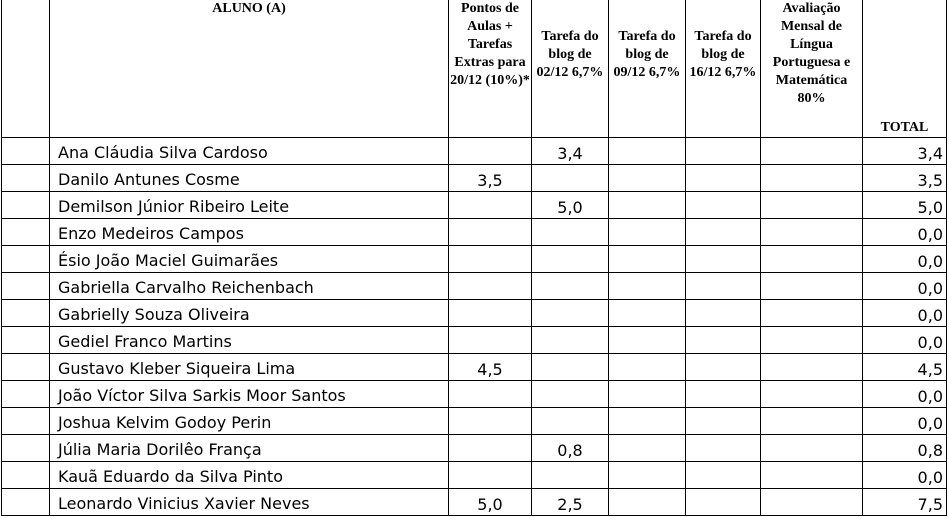 Image resolution: width=949 pixels, height=518 pixels. Describe the element at coordinates (249, 475) in the screenshot. I see `student-name: Kauã Eduardo da Silva Pinto` at that location.